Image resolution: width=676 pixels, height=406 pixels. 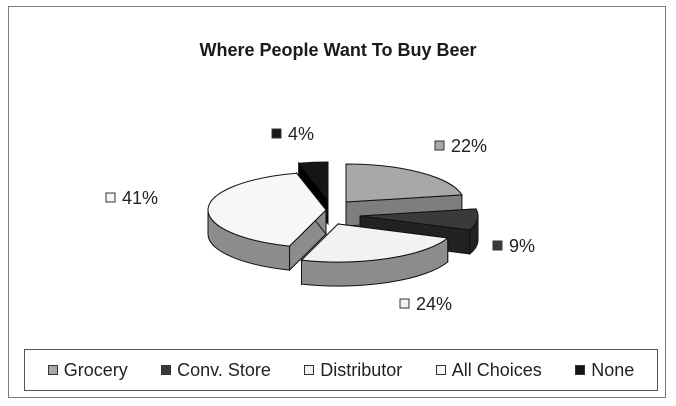 What do you see at coordinates (276, 133) in the screenshot?
I see `data-label-marker-none` at bounding box center [276, 133].